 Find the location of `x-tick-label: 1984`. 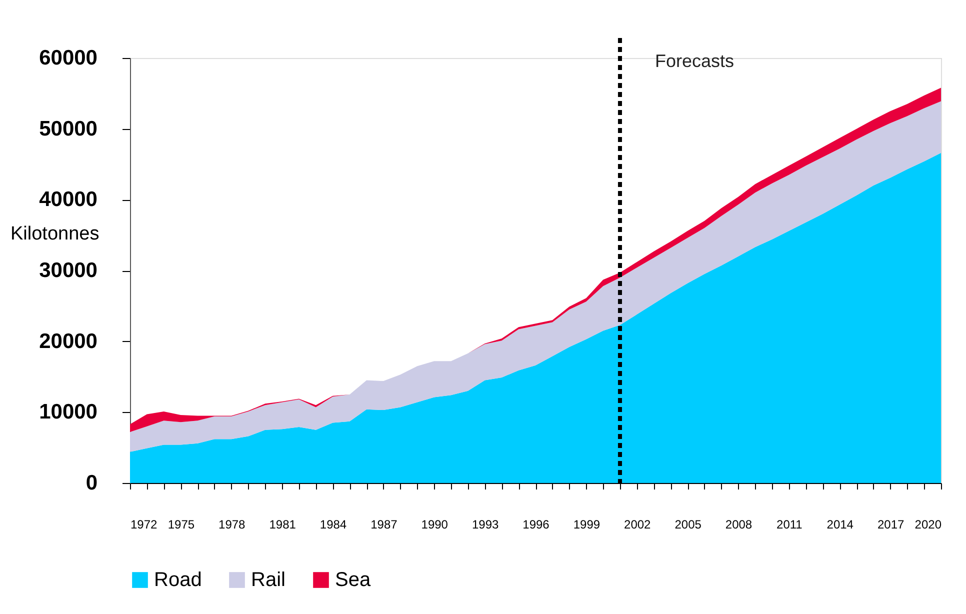

x-tick-label: 1984 is located at coordinates (333, 525).